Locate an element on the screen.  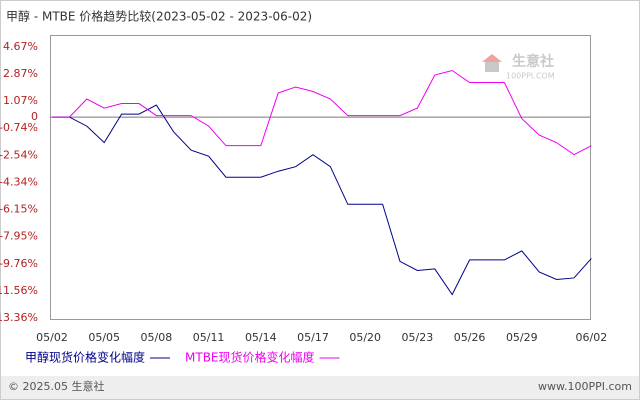
footer-right: www.100PPI.com is located at coordinates (585, 386).